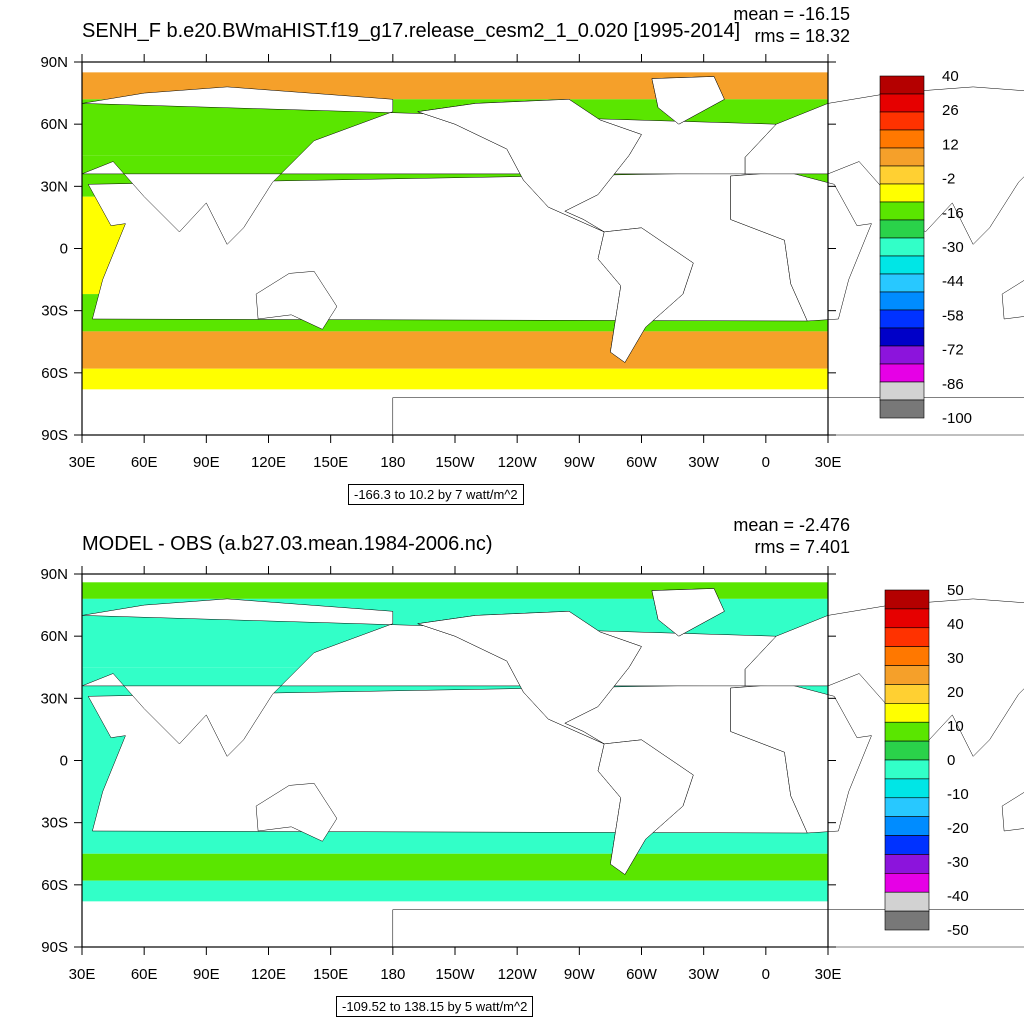  I want to click on panel1-y-tick-label: 90N, so click(54, 62).